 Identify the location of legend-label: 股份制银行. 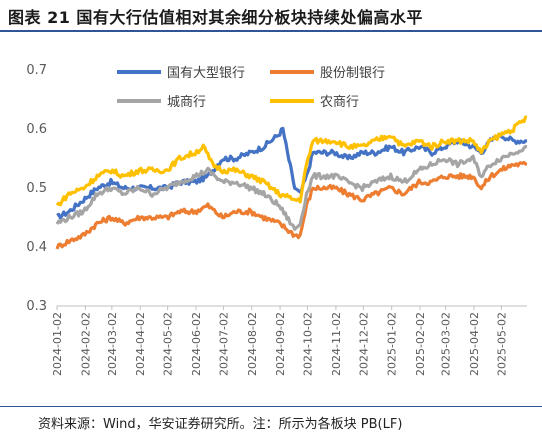
(352, 73).